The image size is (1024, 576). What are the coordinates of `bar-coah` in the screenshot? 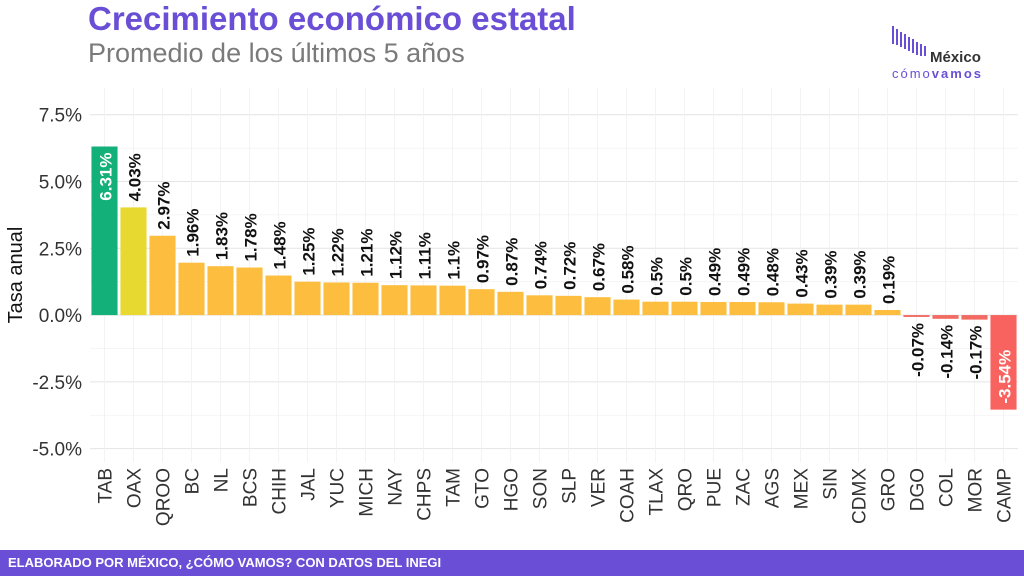 It's located at (626, 307).